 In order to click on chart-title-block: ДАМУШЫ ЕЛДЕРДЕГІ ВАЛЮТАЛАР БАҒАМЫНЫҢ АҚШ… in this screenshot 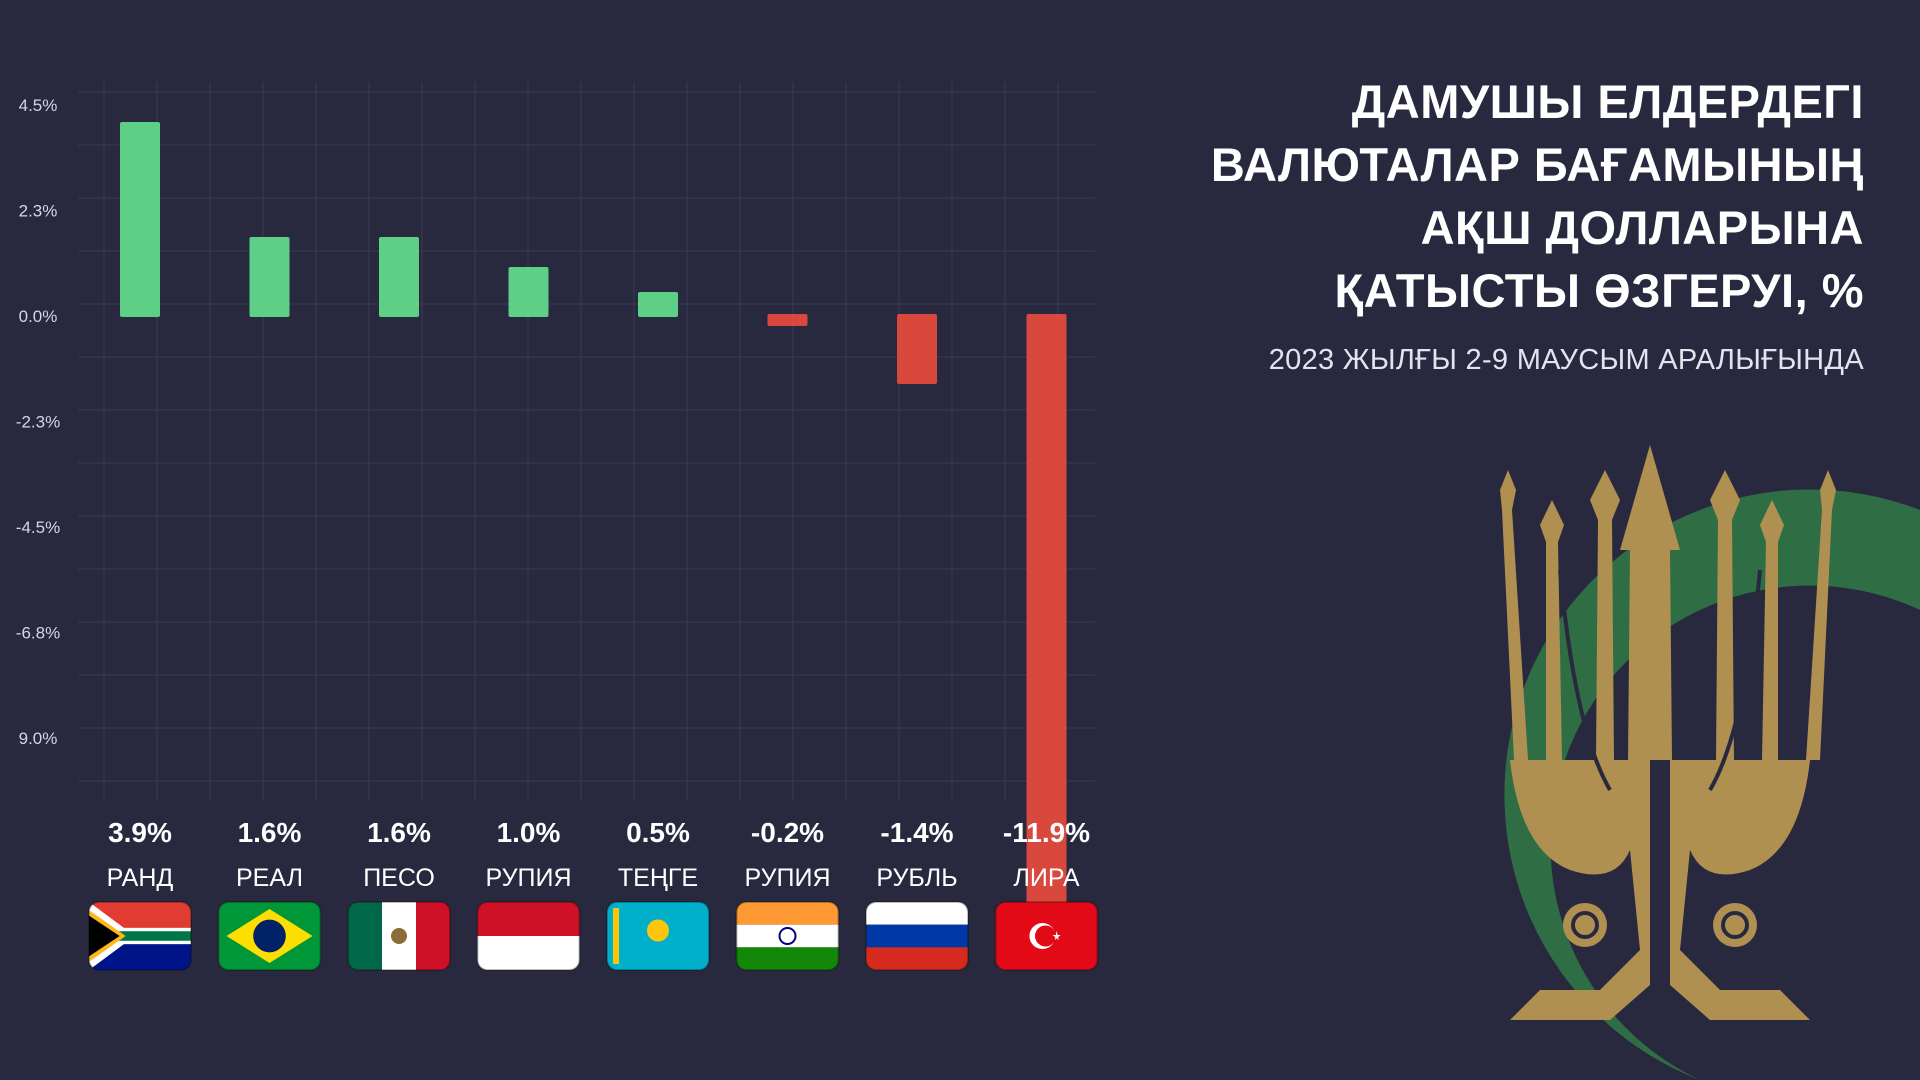, I will do `click(1454, 223)`.